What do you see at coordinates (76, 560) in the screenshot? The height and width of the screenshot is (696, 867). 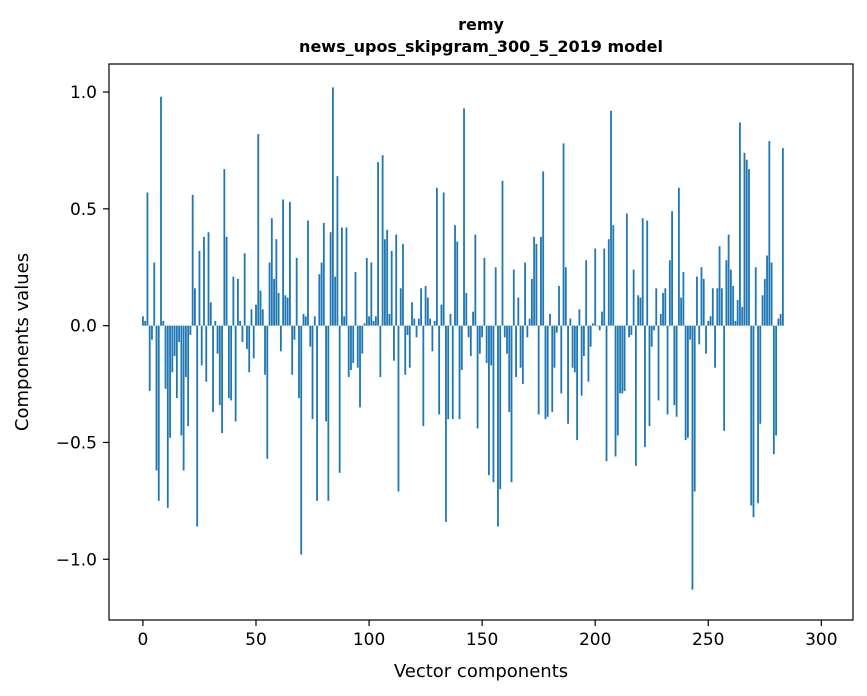 I see `y-tick-label: −1.0` at bounding box center [76, 560].